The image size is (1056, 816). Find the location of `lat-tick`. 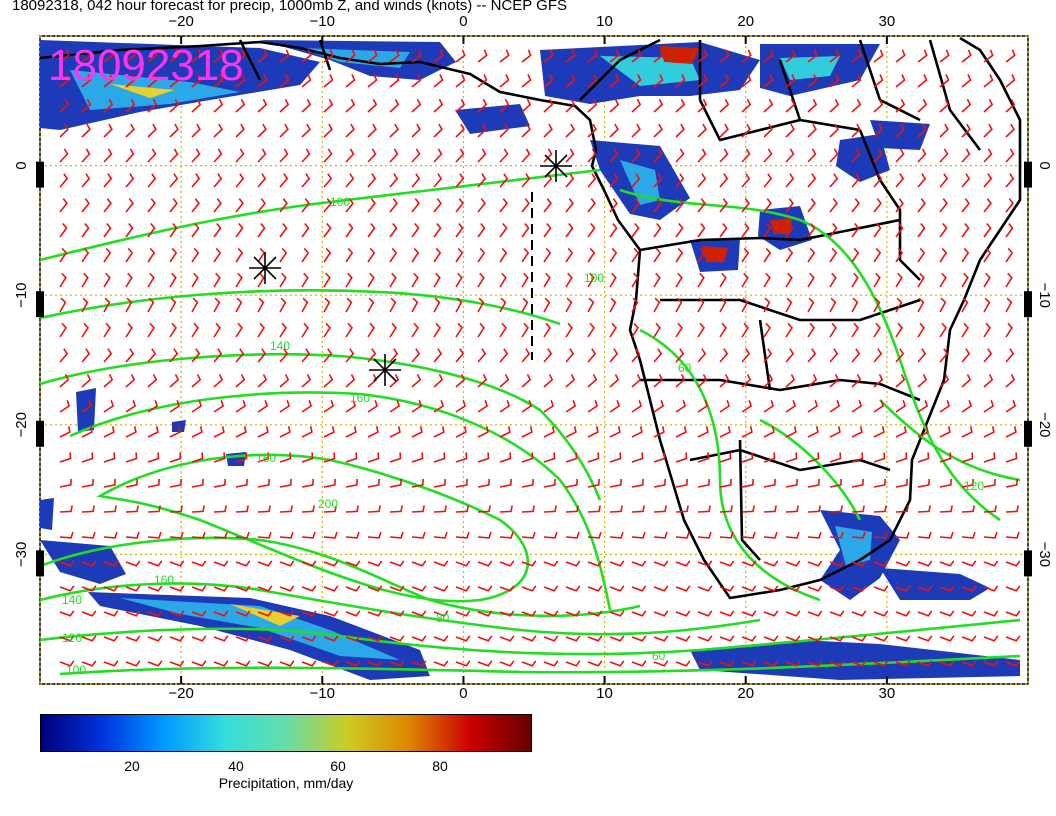

lat-tick is located at coordinates (1028, 433).